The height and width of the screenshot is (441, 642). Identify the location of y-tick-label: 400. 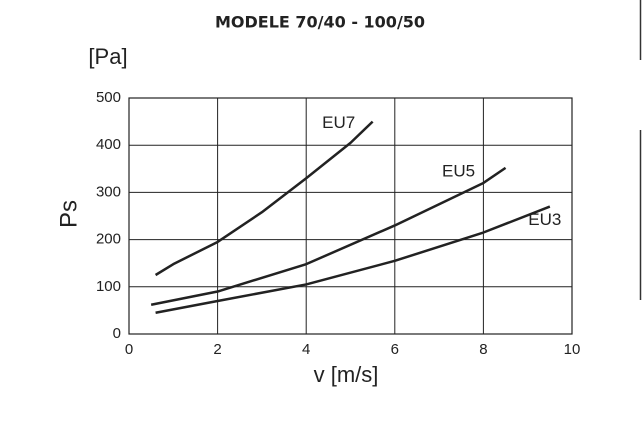
(108, 144).